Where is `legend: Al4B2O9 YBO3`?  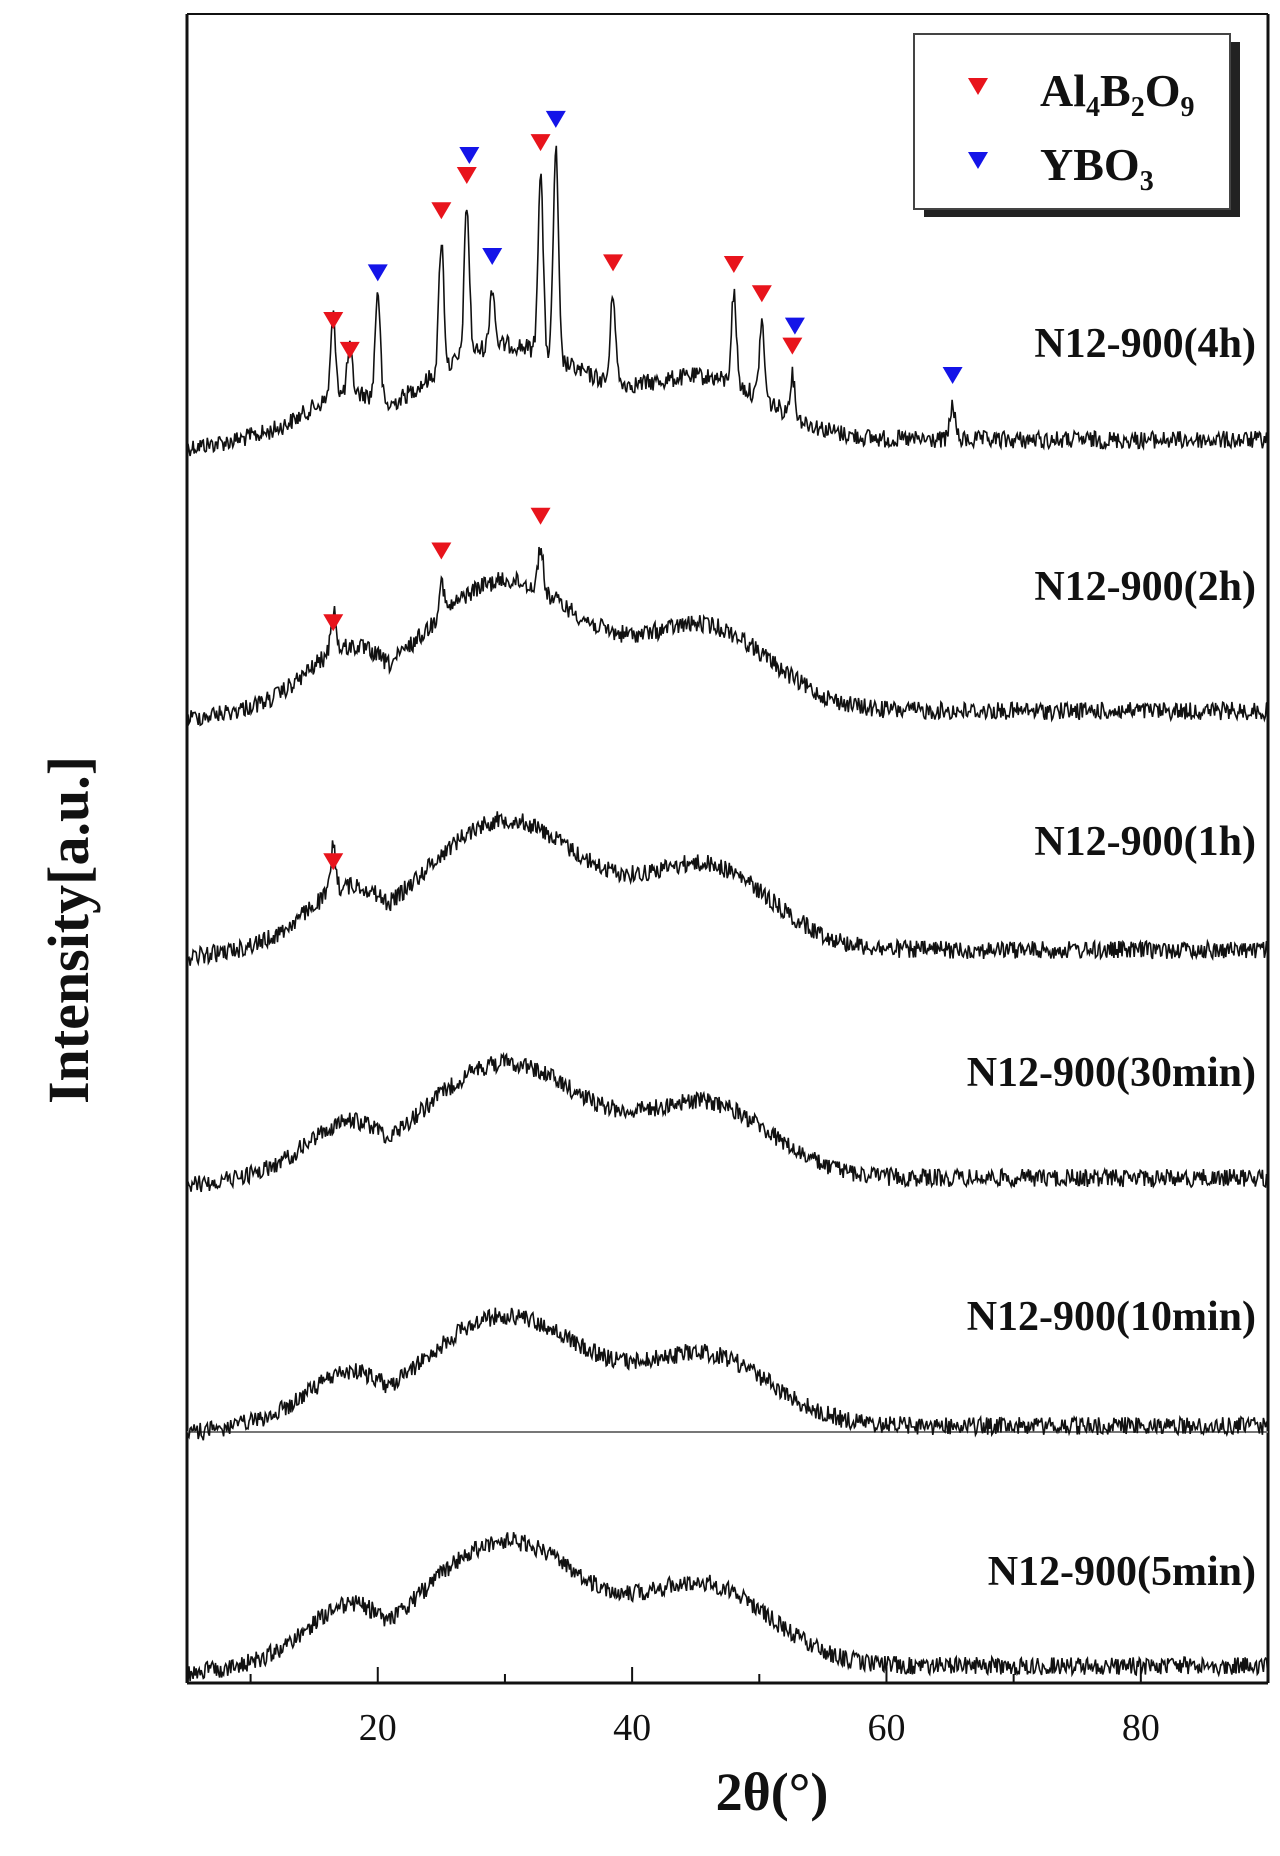 legend: Al4B2O9 YBO3 is located at coordinates (1076, 125).